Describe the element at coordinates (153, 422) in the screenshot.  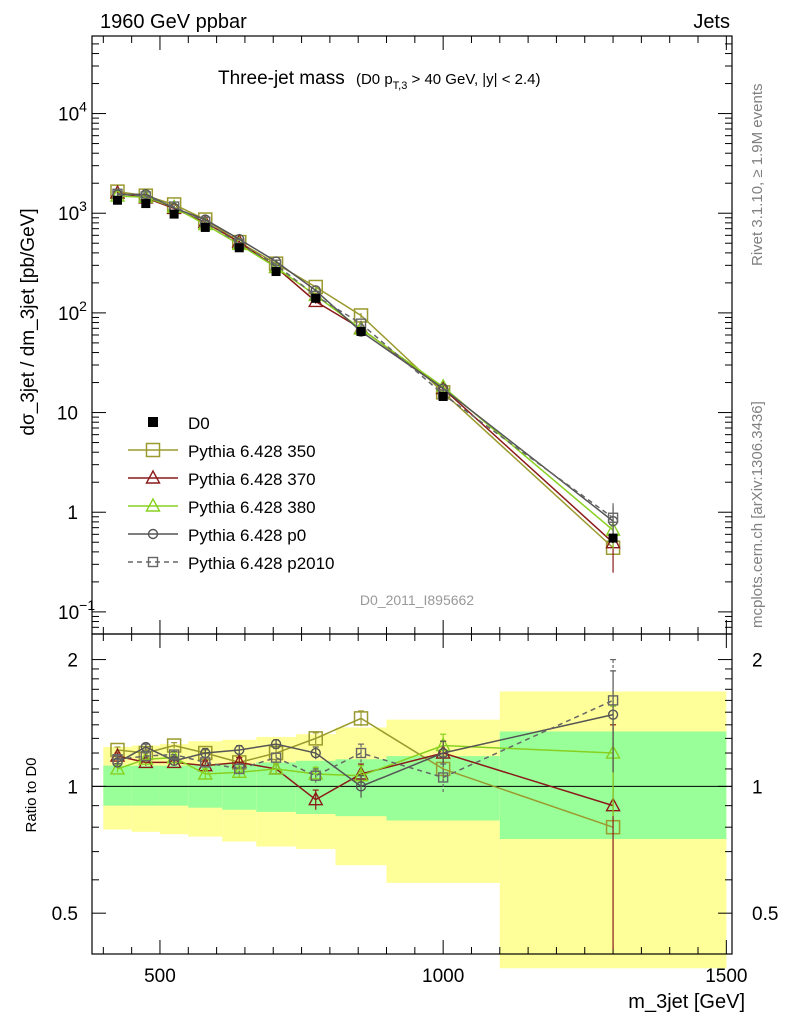
I see `legend-marker-data` at that location.